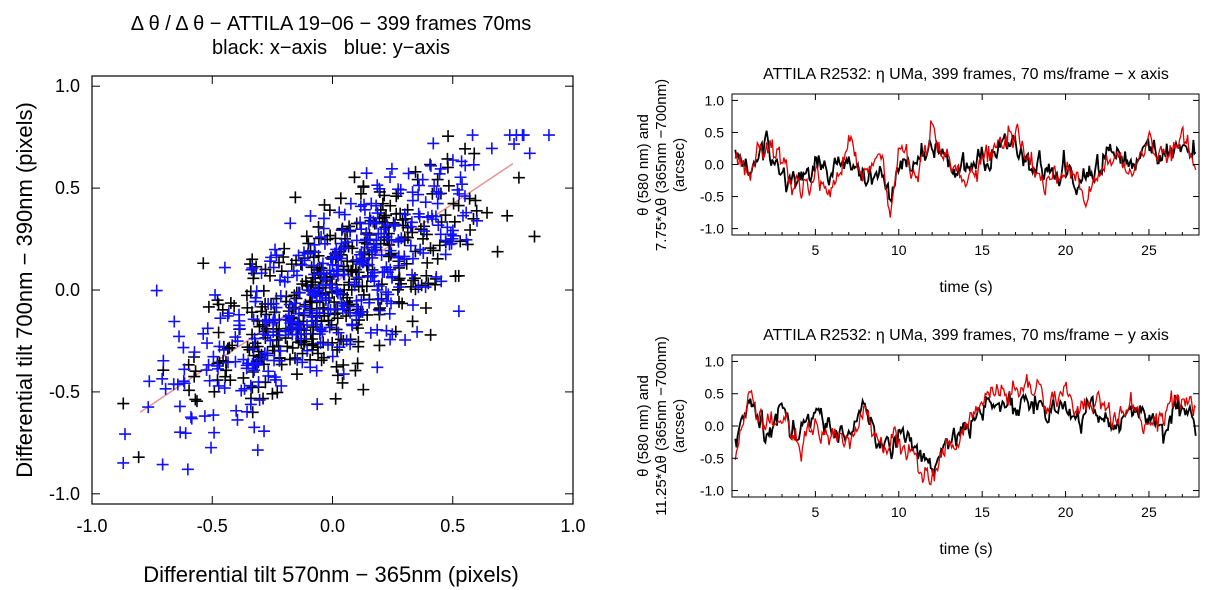  Describe the element at coordinates (715, 165) in the screenshot. I see `ts-x-y-tick-label: 0.0` at that location.